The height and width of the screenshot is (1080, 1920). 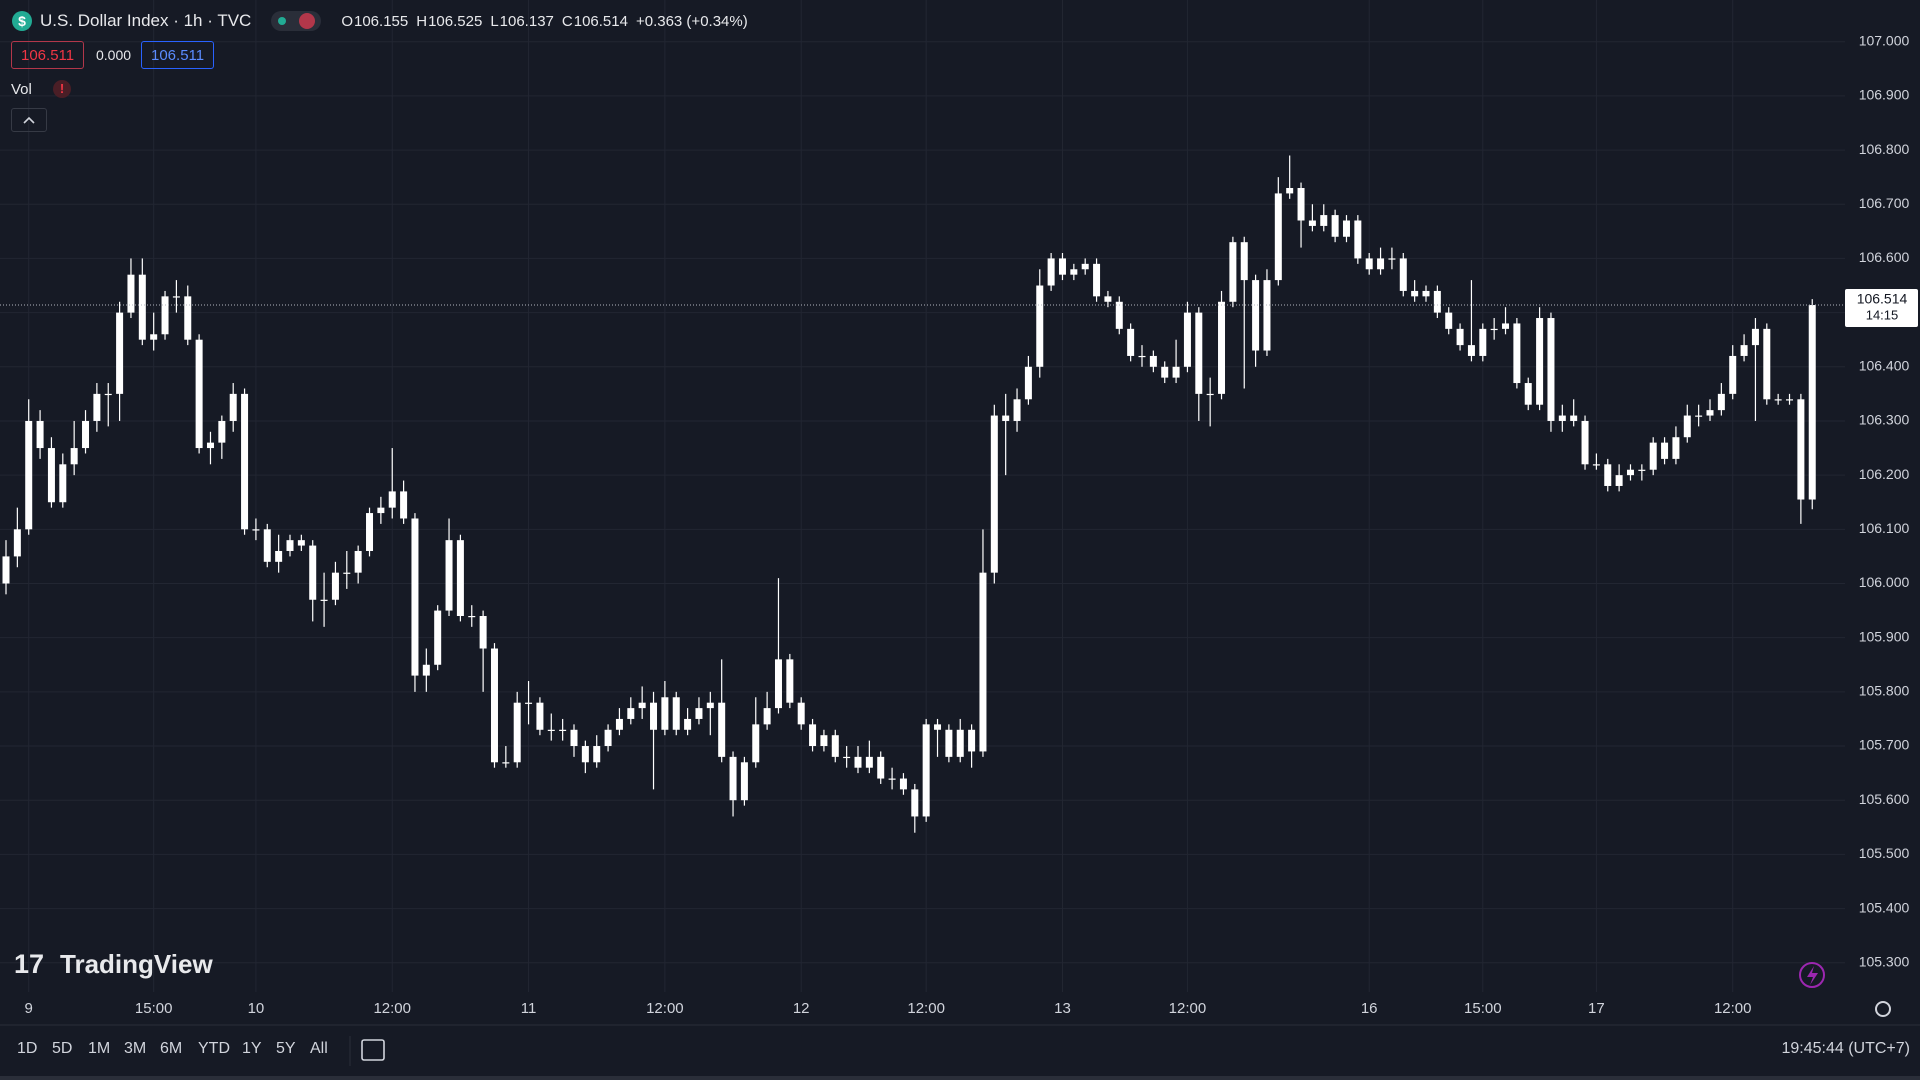 I want to click on x-tick-label: 12:00, so click(x=665, y=1008).